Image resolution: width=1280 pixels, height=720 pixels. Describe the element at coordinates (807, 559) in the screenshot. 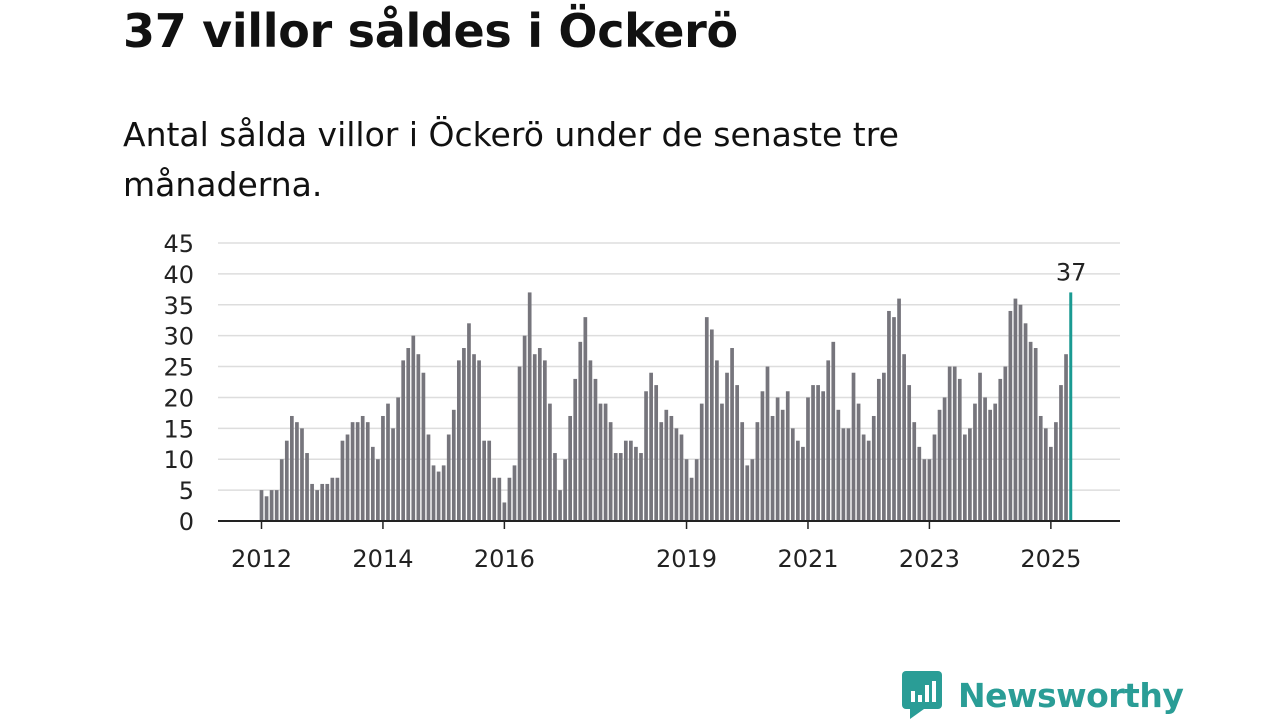

I see `x-tick-label: 2021` at that location.